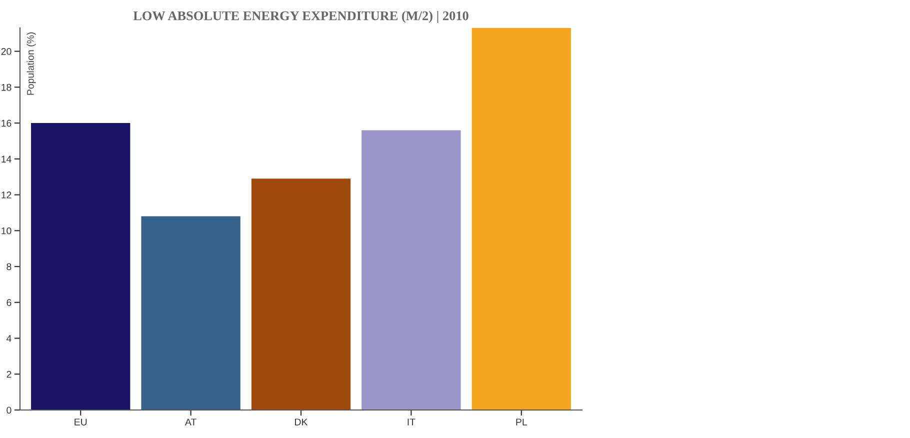 Image resolution: width=910 pixels, height=438 pixels. What do you see at coordinates (9, 374) in the screenshot?
I see `y-tick-label: 2` at bounding box center [9, 374].